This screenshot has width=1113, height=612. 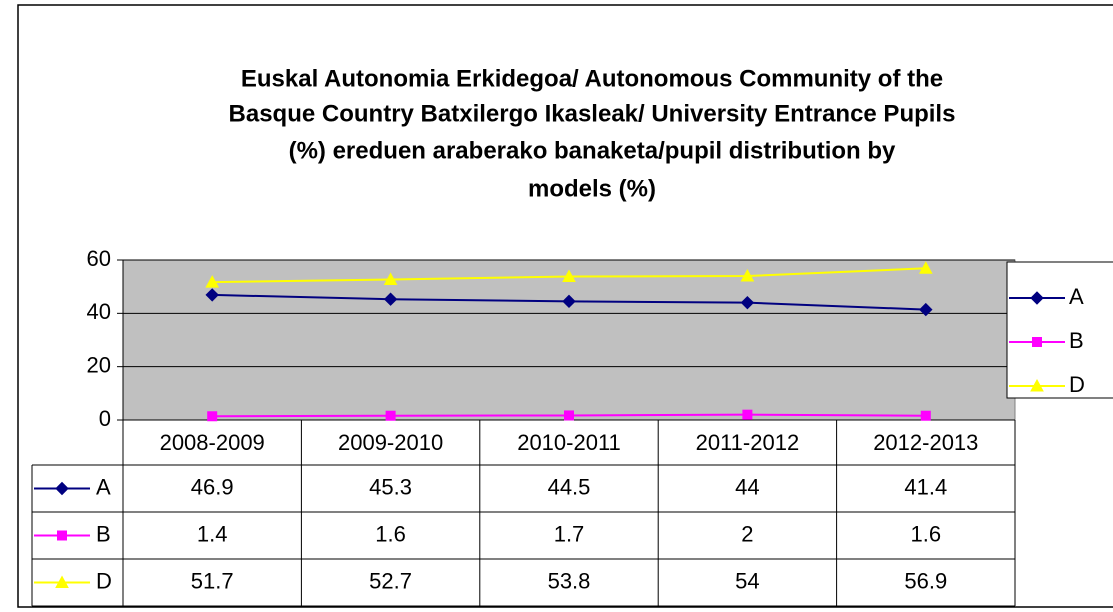 What do you see at coordinates (212, 442) in the screenshot?
I see `x-tick-label: 2008-2009` at bounding box center [212, 442].